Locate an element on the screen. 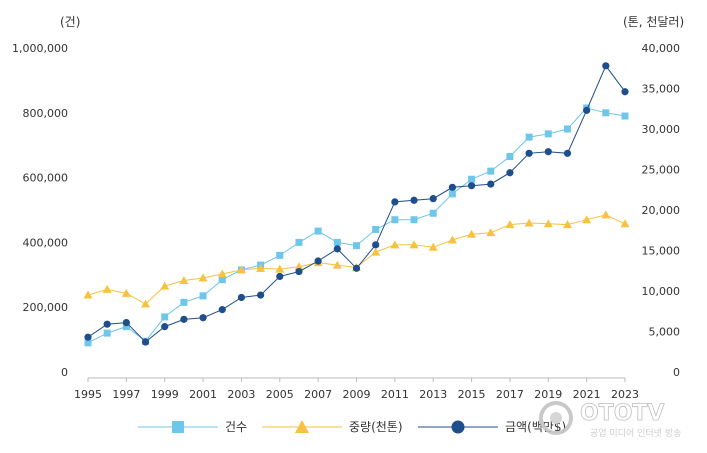 Image resolution: width=707 pixels, height=453 pixels. y-right-tick-label: 20,000 is located at coordinates (661, 210).